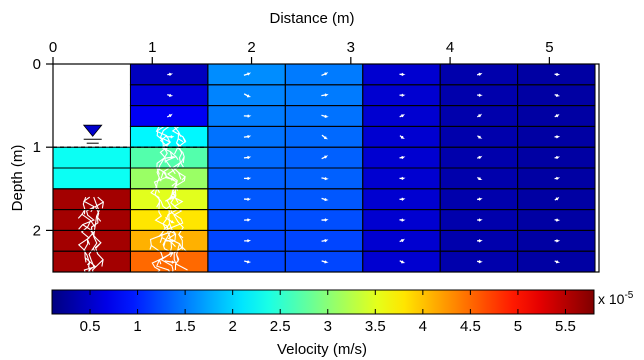 The width and height of the screenshot is (644, 360). I want to click on y-tick-label: 2, so click(37, 230).